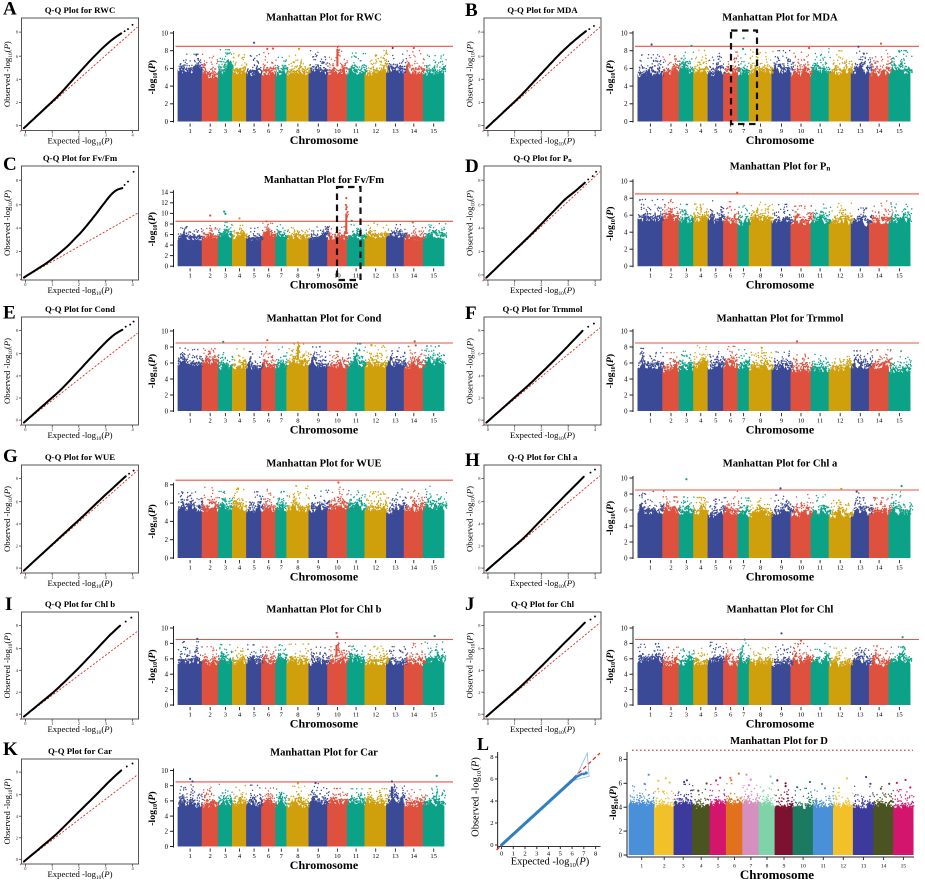 The image size is (925, 884). Describe the element at coordinates (9, 313) in the screenshot. I see `svg-text: E` at that location.